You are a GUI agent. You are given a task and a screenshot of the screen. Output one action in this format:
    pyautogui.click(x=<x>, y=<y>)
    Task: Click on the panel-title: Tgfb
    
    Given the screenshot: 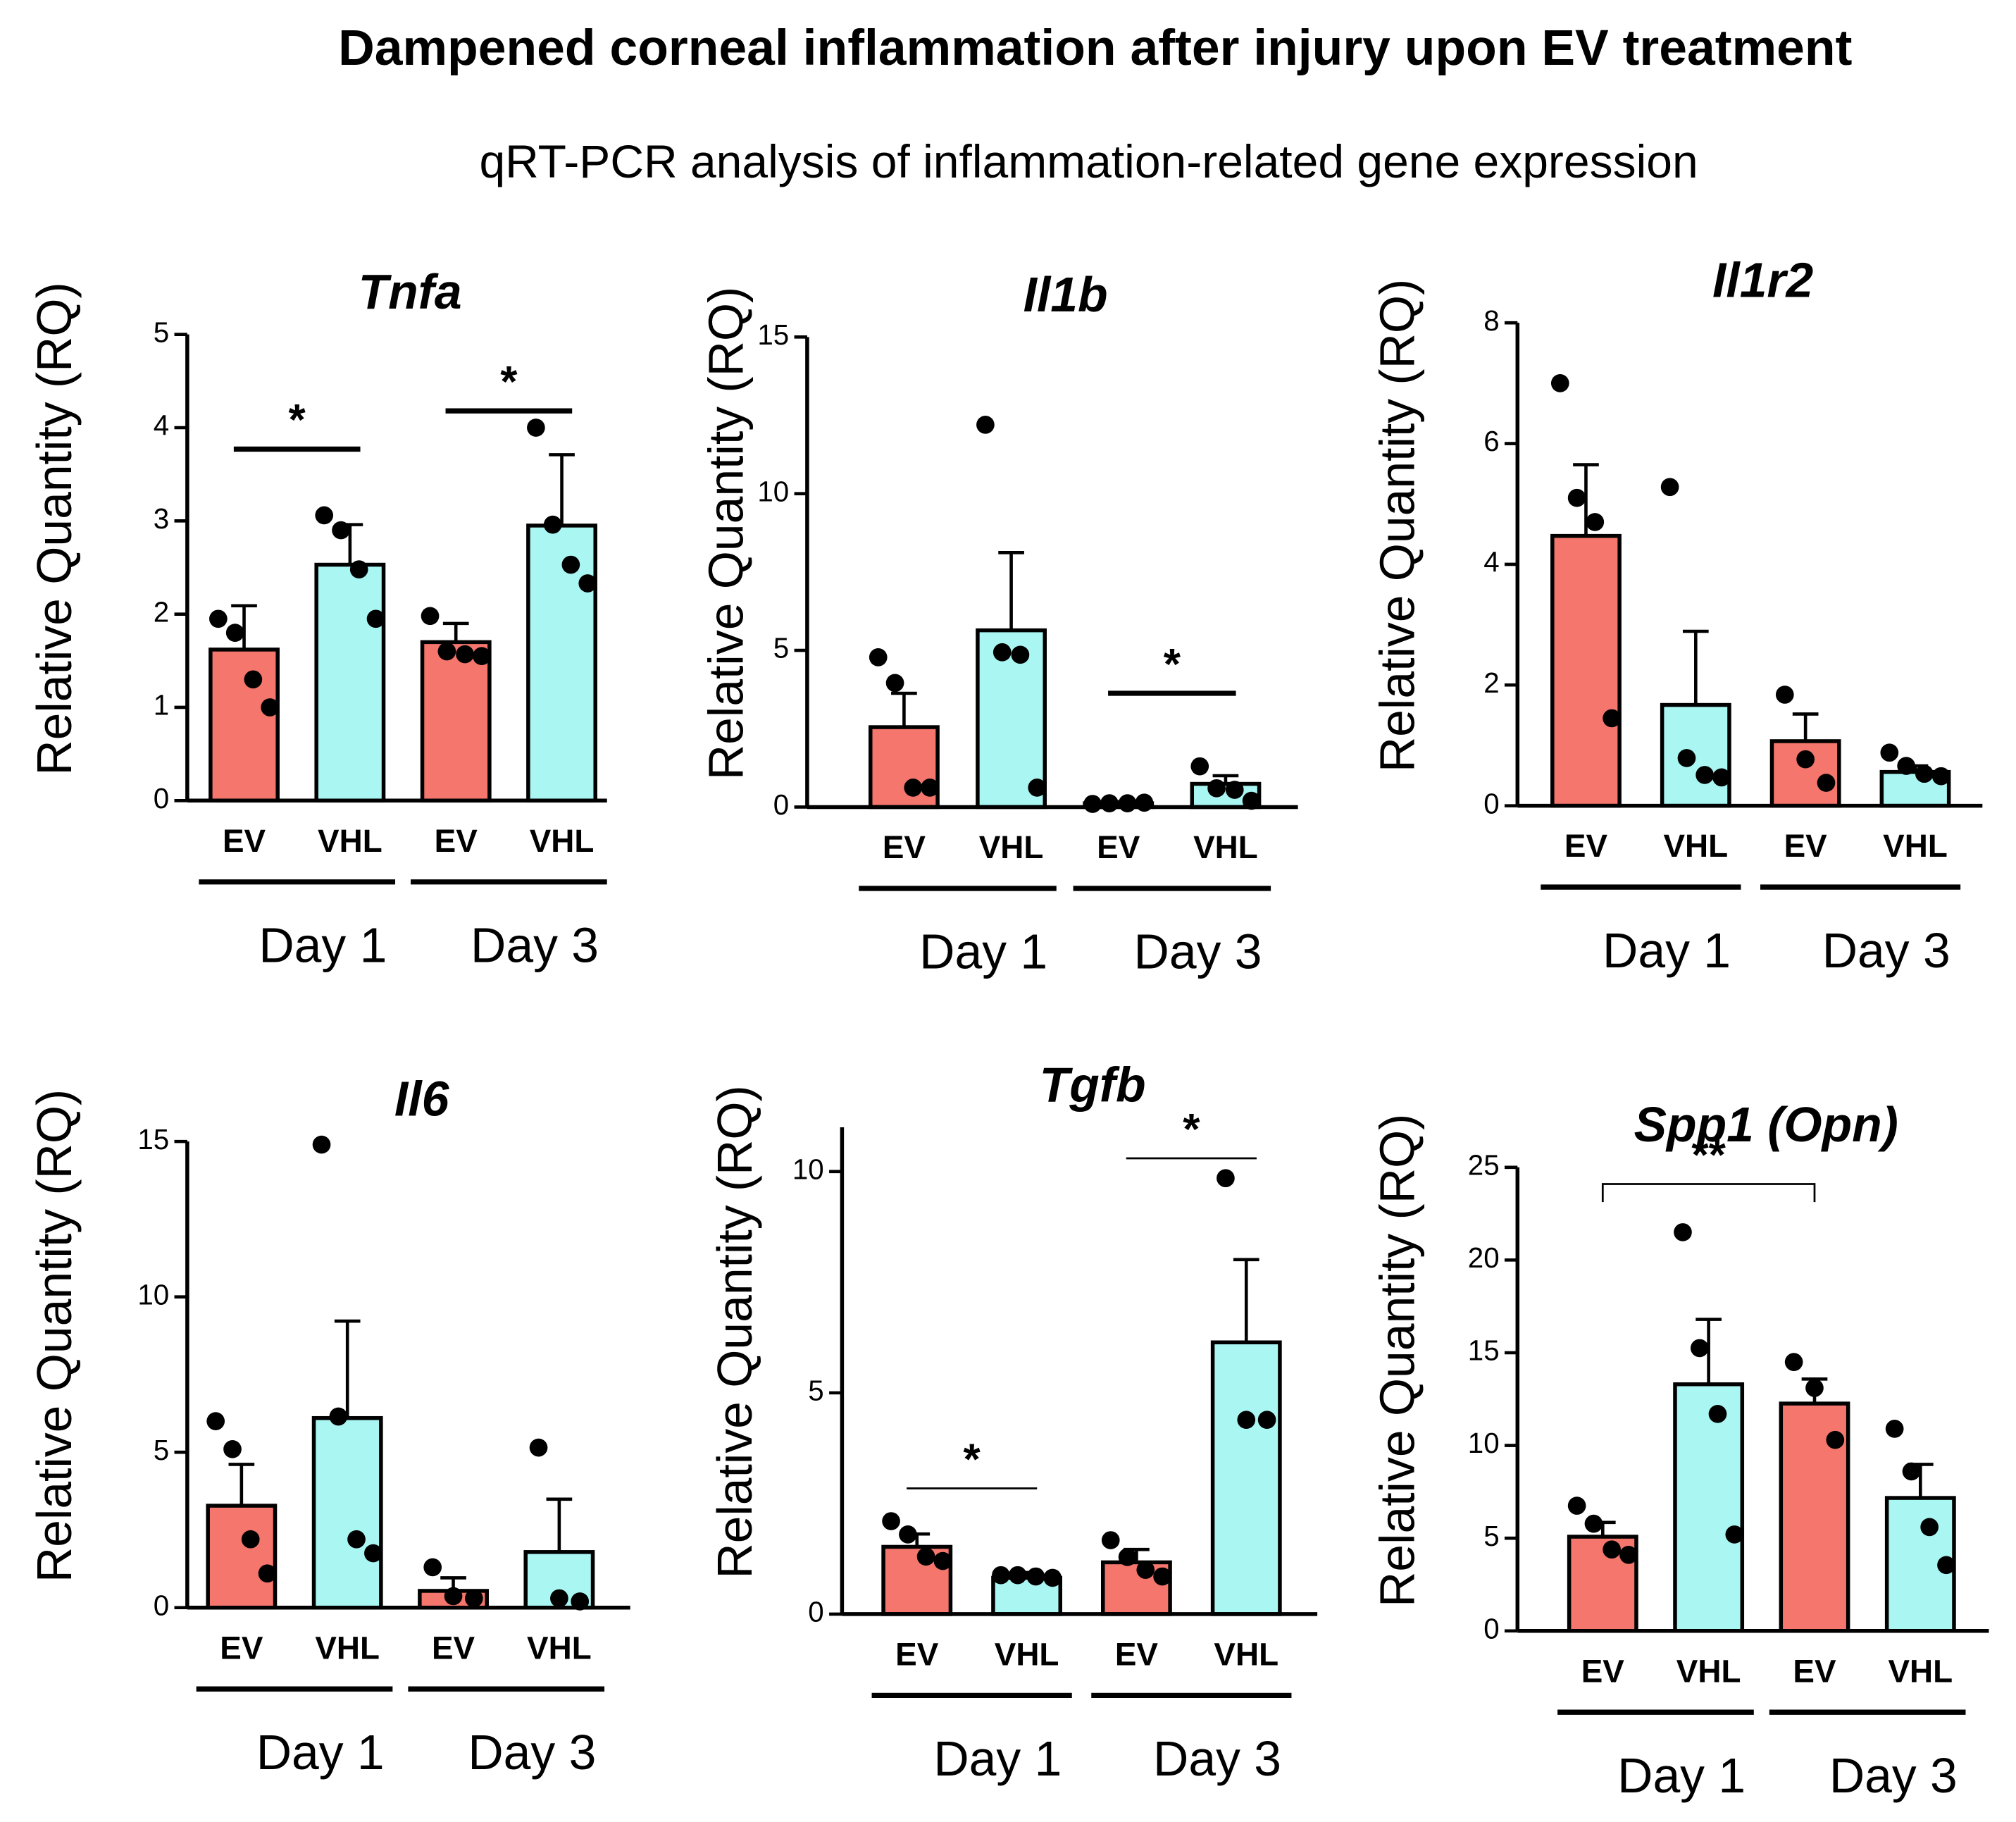 What is the action you would take?
    pyautogui.click(x=1093, y=1084)
    